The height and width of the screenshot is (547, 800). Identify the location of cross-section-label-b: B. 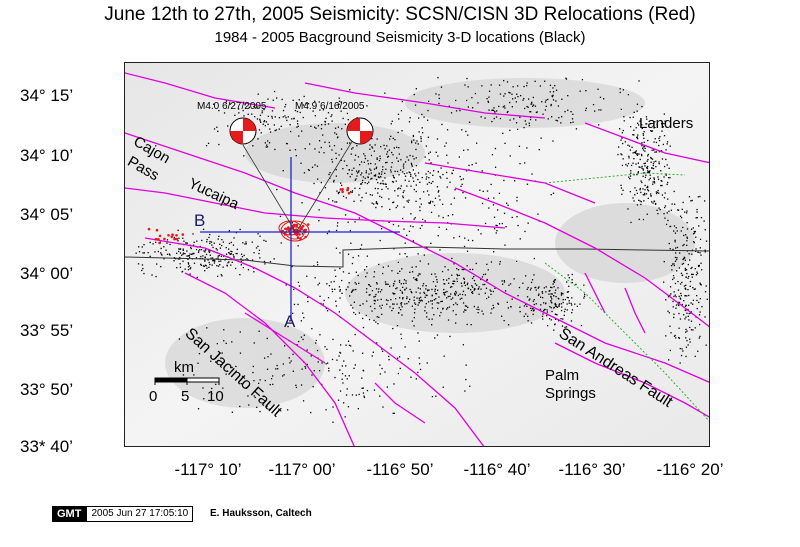
(200, 220).